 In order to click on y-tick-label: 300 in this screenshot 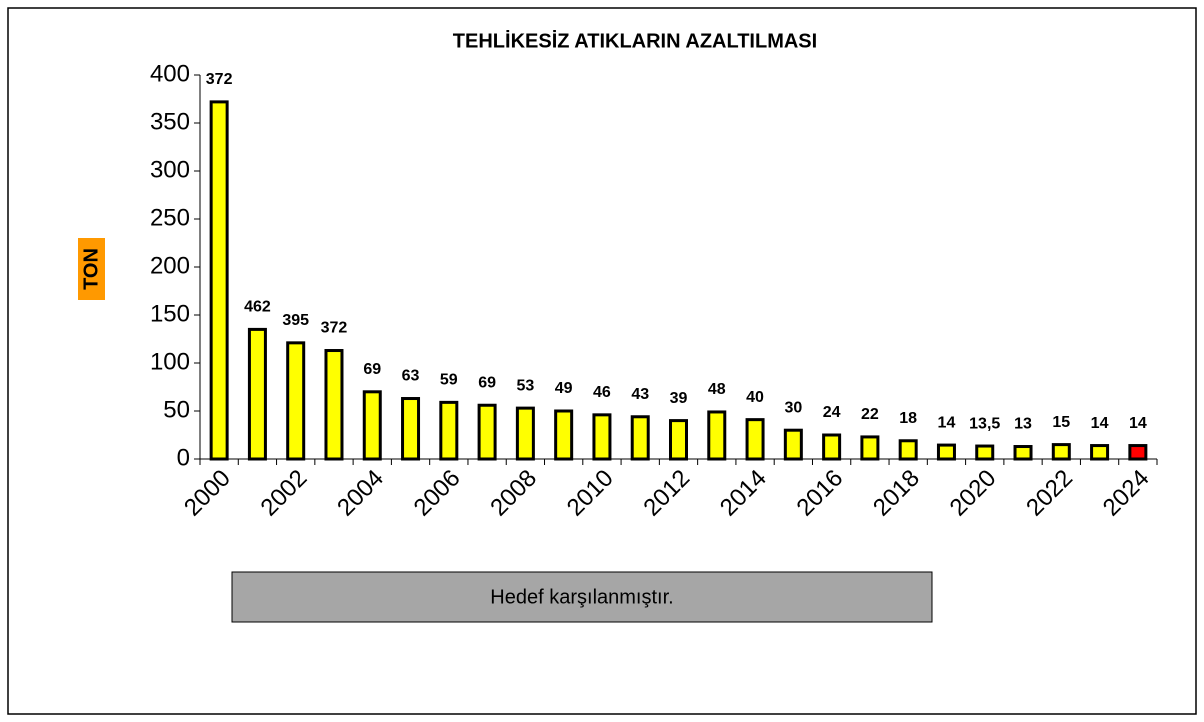, I will do `click(170, 169)`.